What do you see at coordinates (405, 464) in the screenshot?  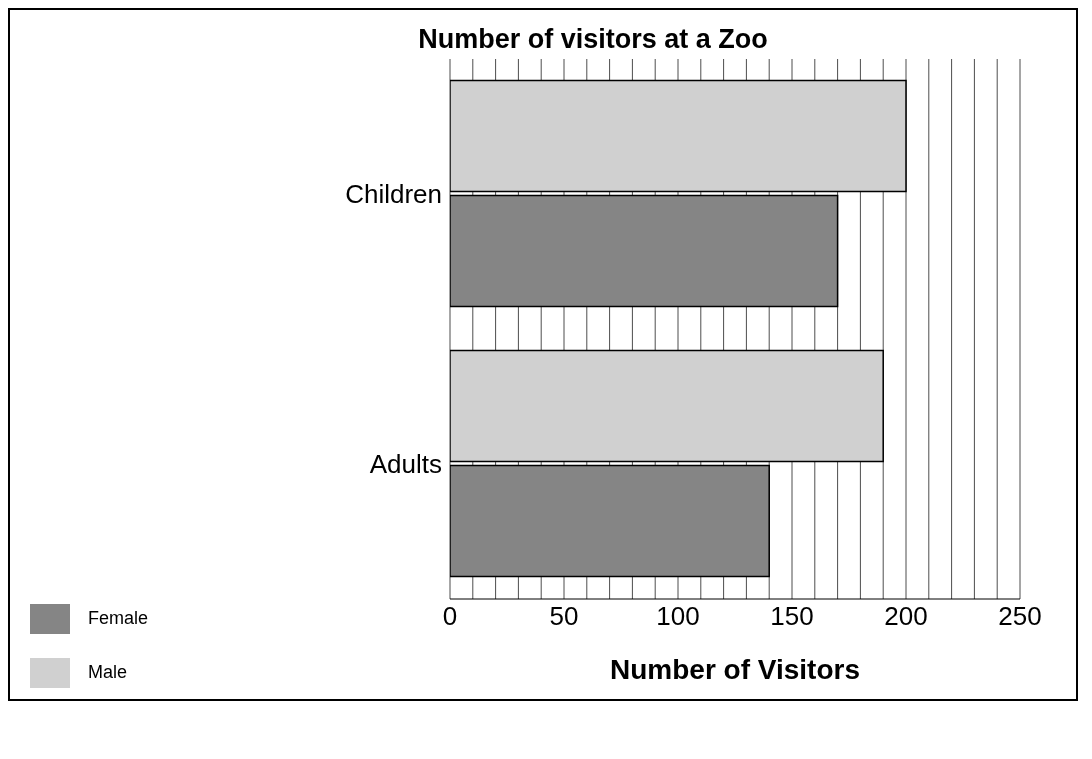 I see `y-tick-label: Adults` at bounding box center [405, 464].